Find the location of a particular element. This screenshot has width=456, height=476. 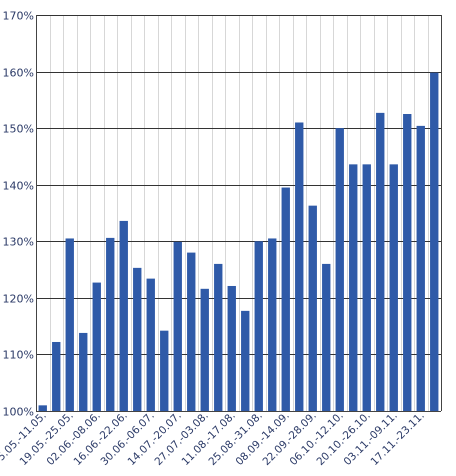

y-tick-label: 120% is located at coordinates (18, 299).